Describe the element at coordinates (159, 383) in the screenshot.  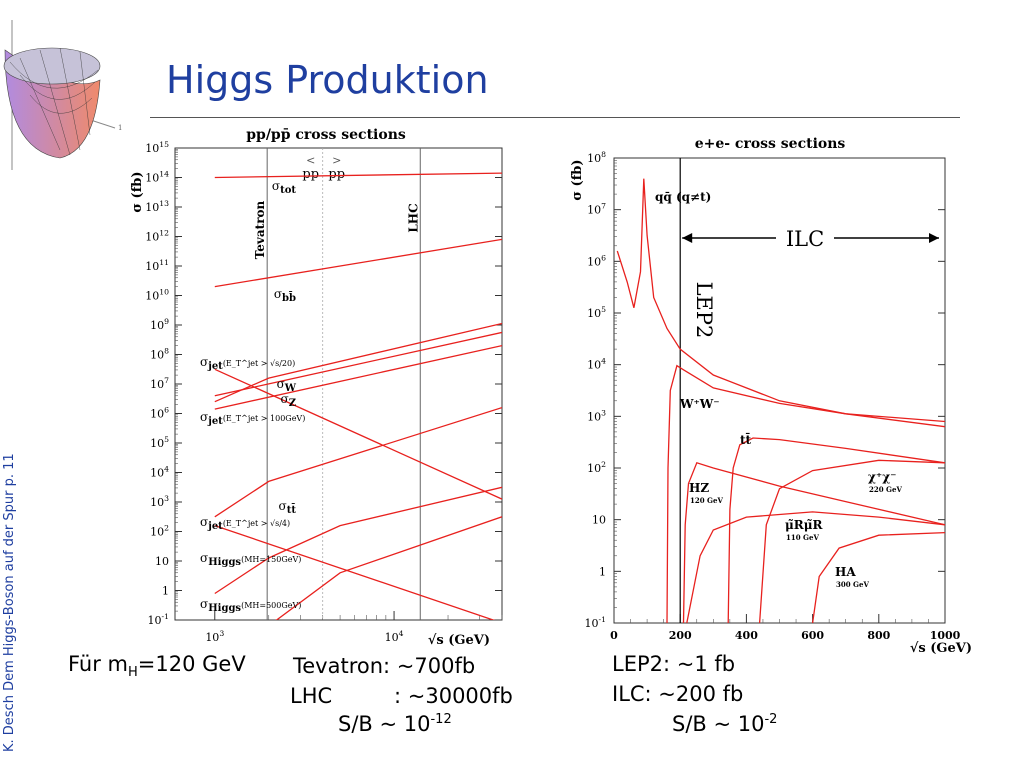
I see `pp-y-tick-label: 10⁷` at that location.